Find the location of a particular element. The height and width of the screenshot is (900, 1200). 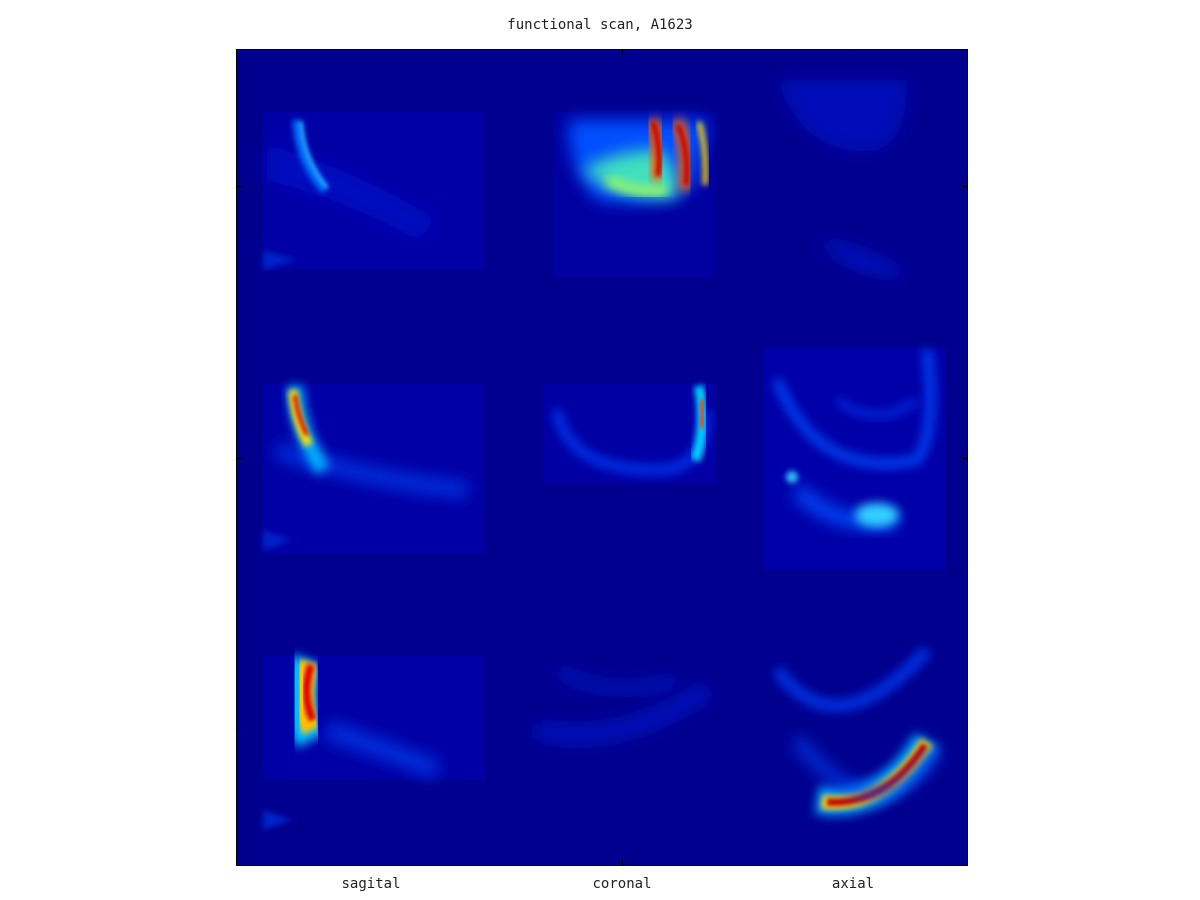

tick-left-row1 is located at coordinates (239, 186).